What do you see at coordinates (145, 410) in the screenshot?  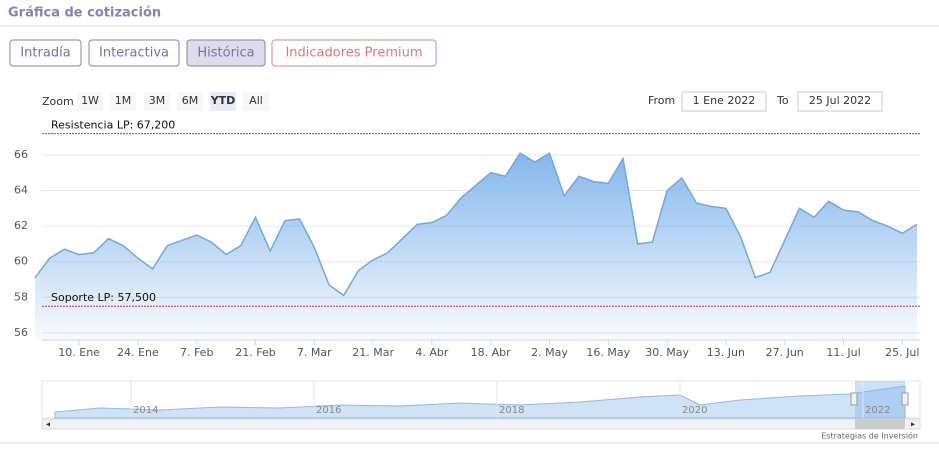 I see `navigator-year: 2014` at bounding box center [145, 410].